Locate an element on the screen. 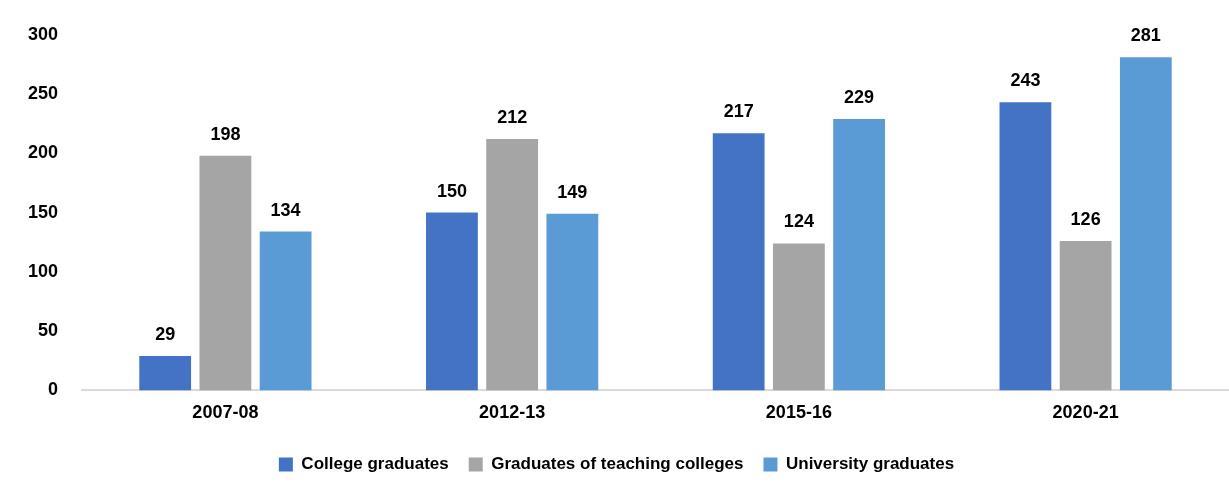 This screenshot has width=1229, height=483. y-tick-label: 250 is located at coordinates (43, 93).